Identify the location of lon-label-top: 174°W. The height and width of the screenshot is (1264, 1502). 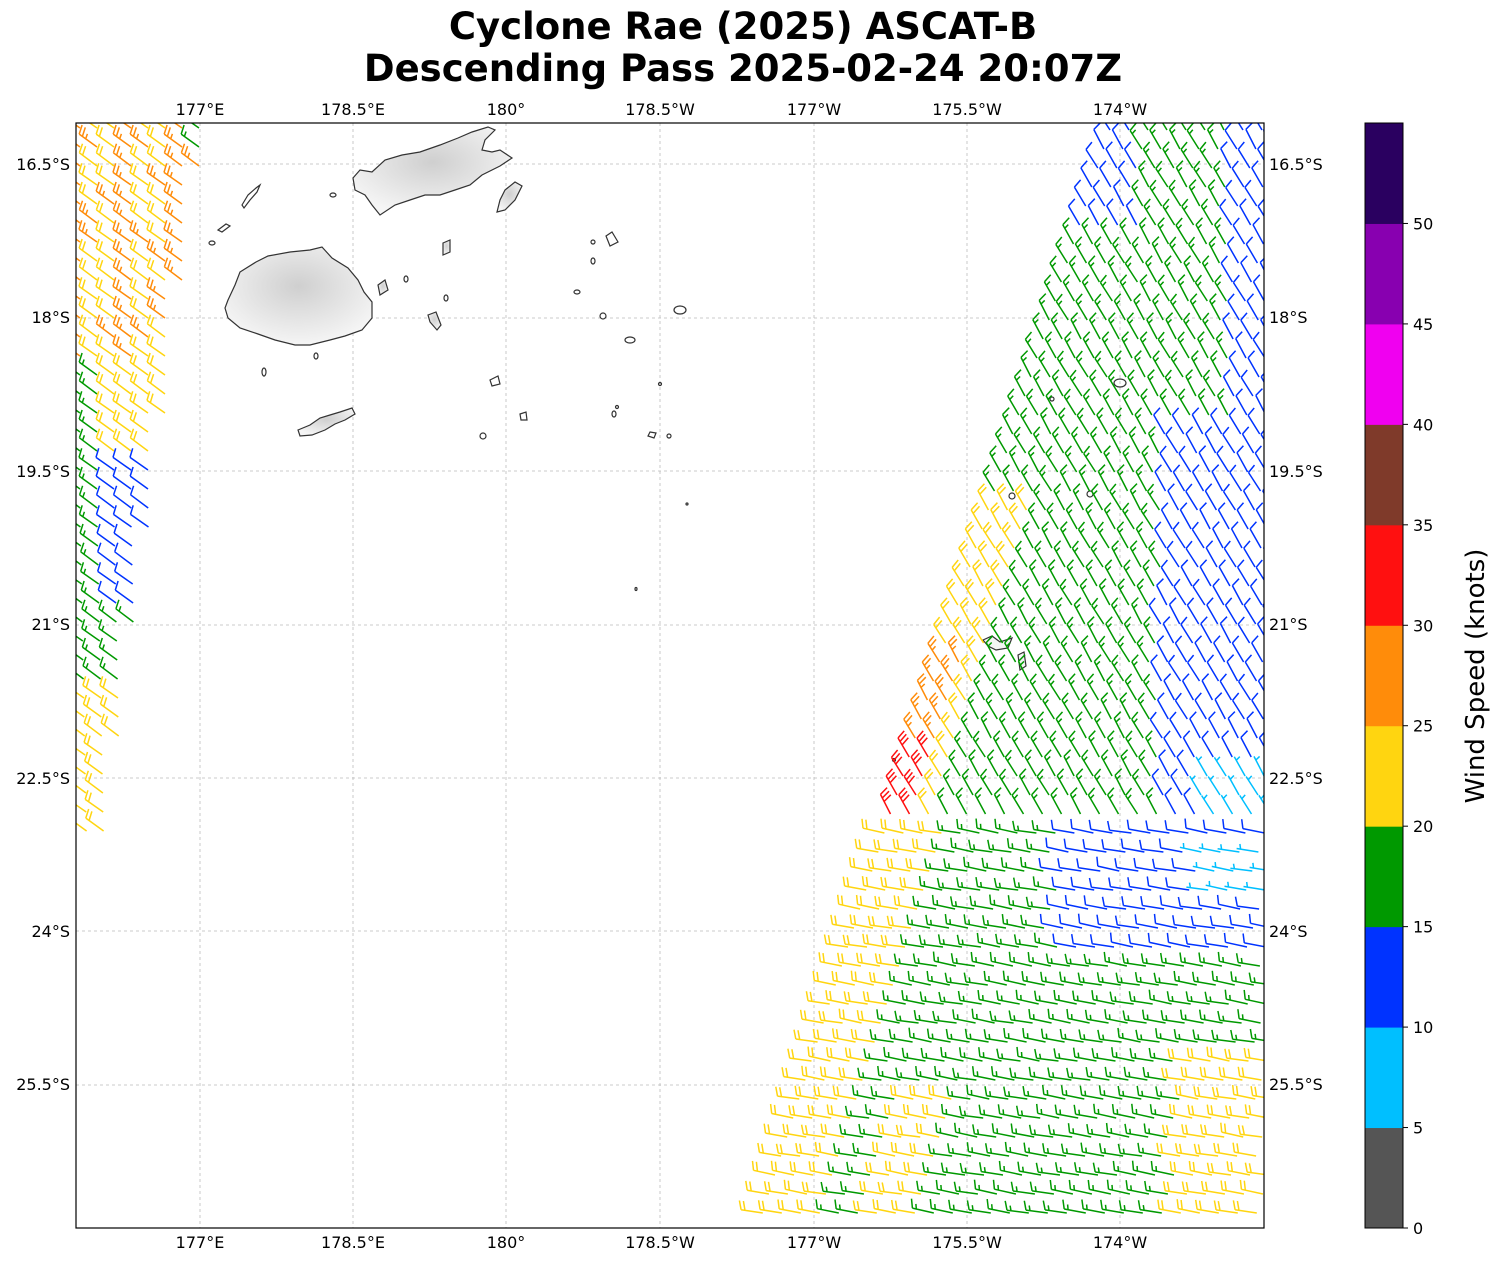
(1120, 109).